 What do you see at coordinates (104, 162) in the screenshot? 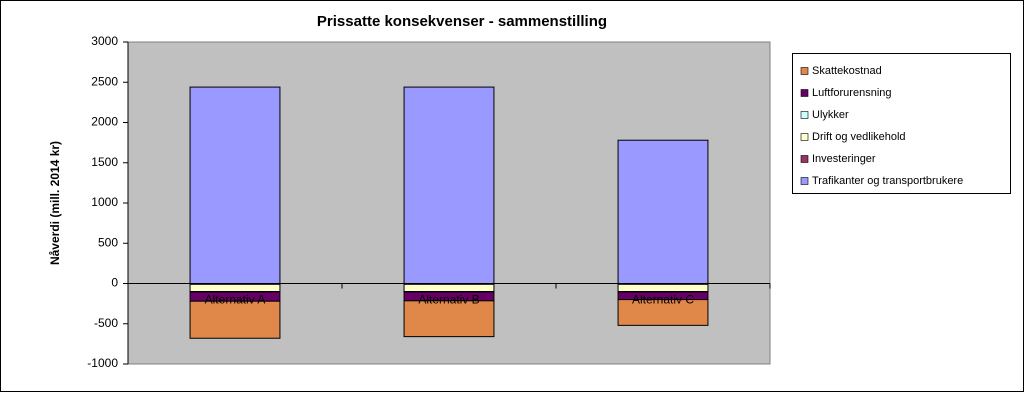
I see `y-tick-label: 1500` at bounding box center [104, 162].